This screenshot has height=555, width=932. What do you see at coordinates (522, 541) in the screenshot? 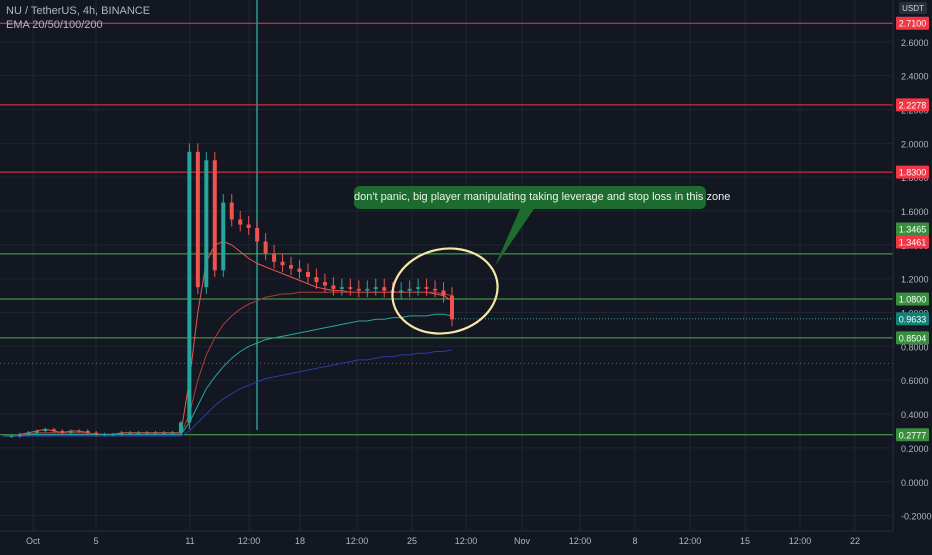
I see `x-tick-label: Nov` at bounding box center [522, 541].